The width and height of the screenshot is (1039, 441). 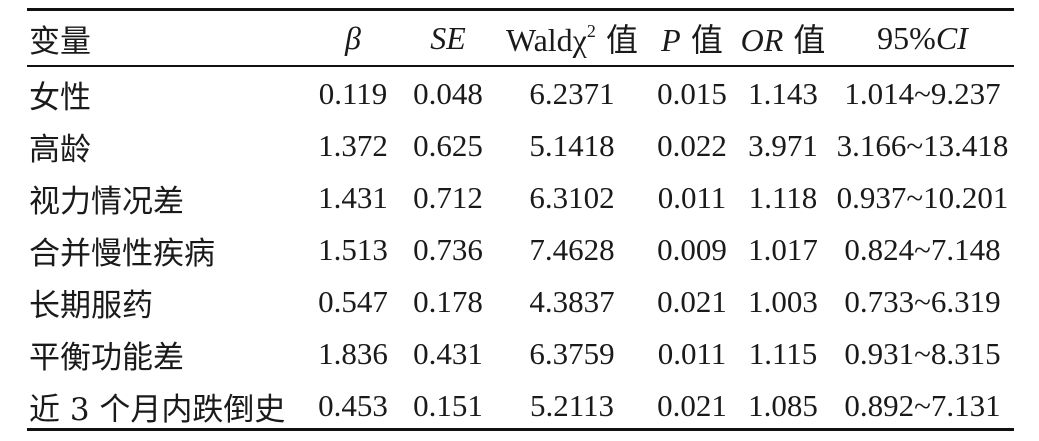 What do you see at coordinates (520, 9) in the screenshot?
I see `top-rule` at bounding box center [520, 9].